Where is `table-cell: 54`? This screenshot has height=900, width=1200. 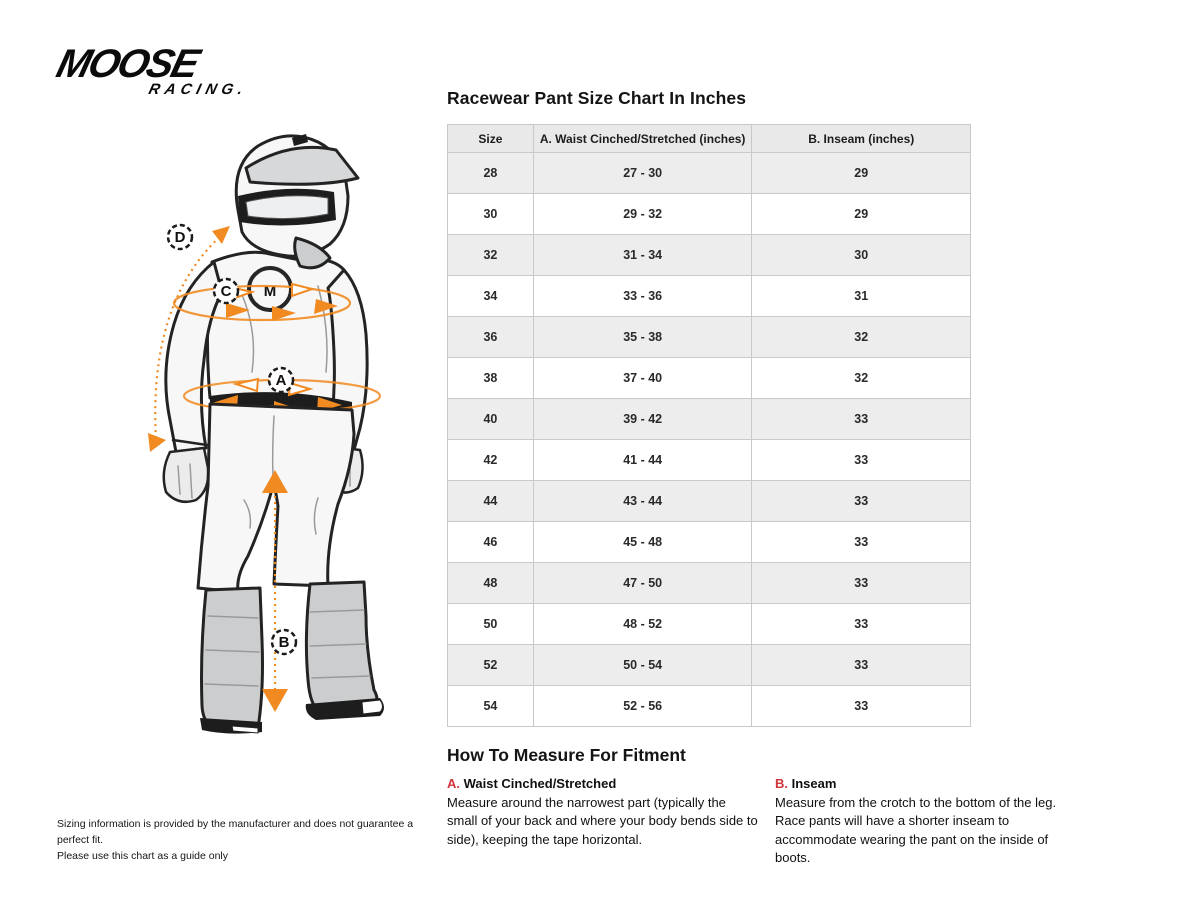 table-cell: 54 is located at coordinates (490, 706).